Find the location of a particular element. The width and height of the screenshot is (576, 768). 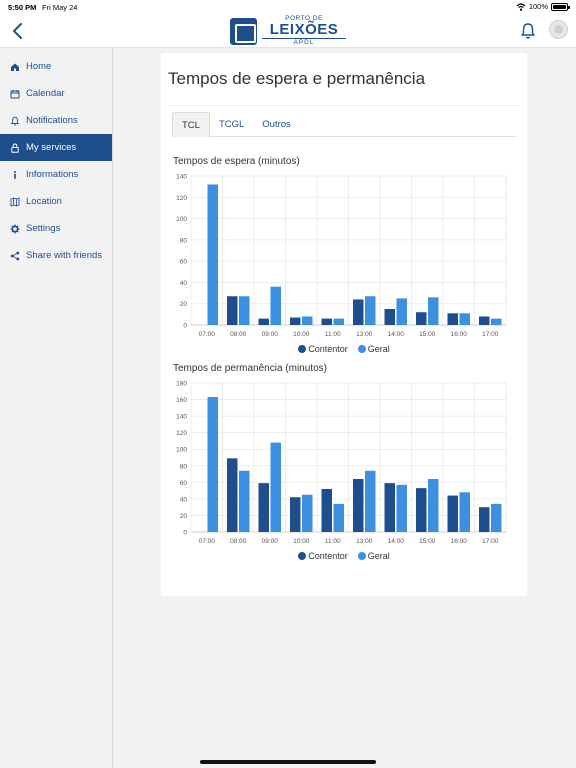

sidebar-item-label: Settings is located at coordinates (43, 228).